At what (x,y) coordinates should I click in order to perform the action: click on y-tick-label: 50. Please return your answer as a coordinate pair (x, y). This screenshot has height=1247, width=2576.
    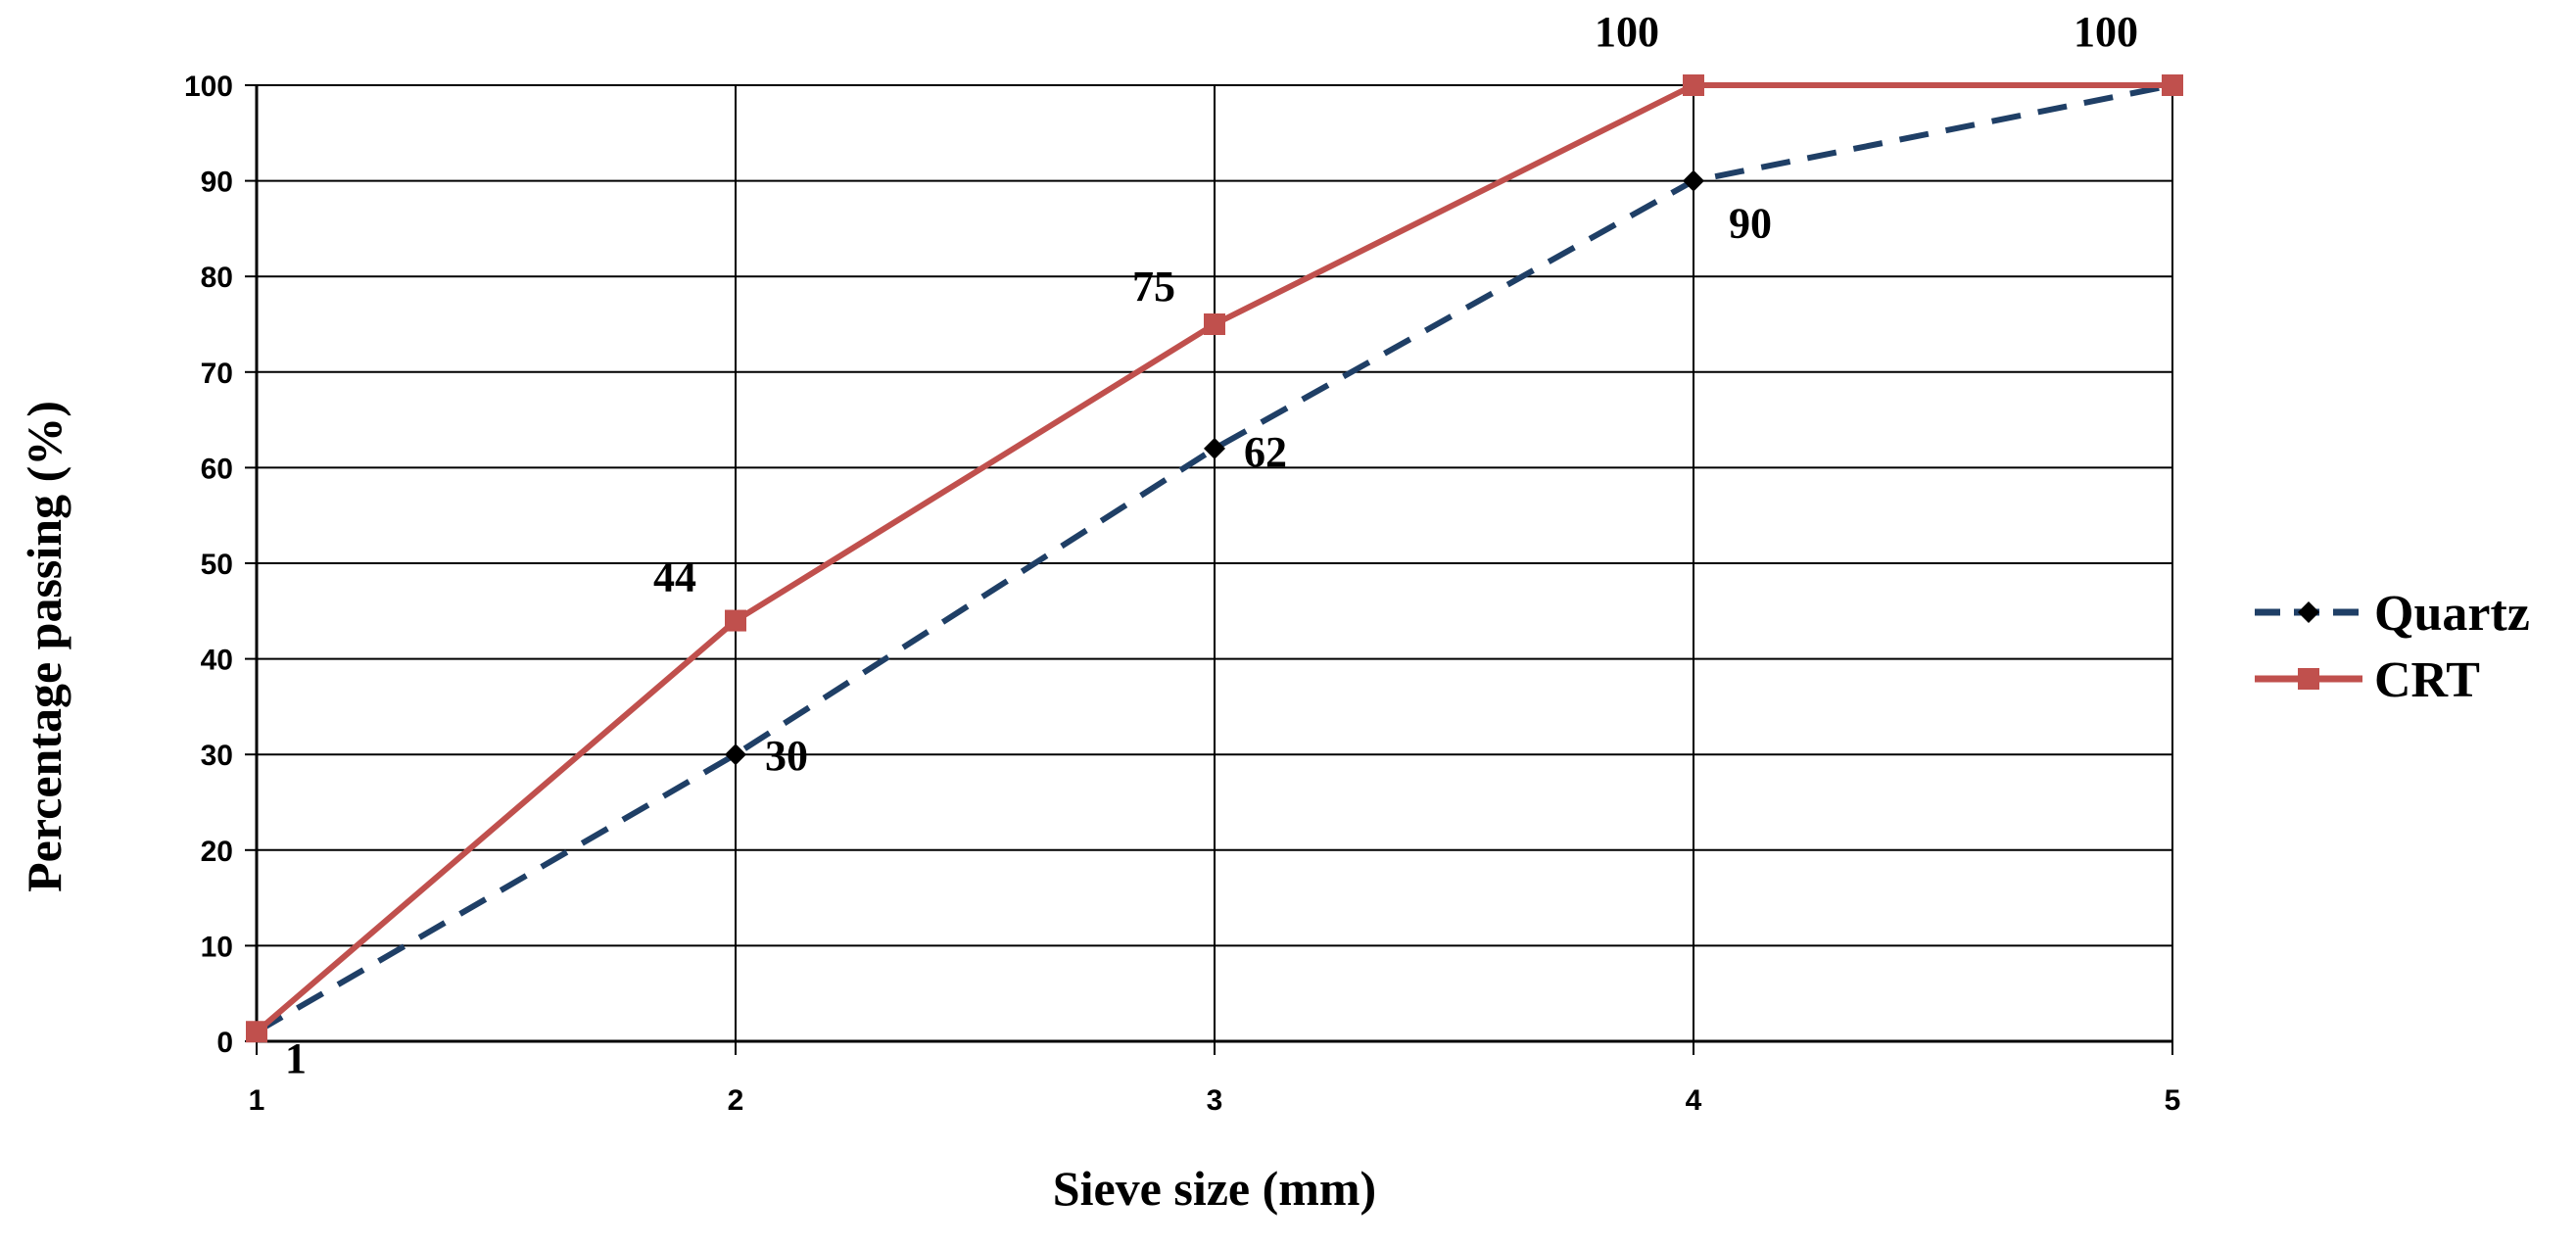
    Looking at the image, I should click on (217, 565).